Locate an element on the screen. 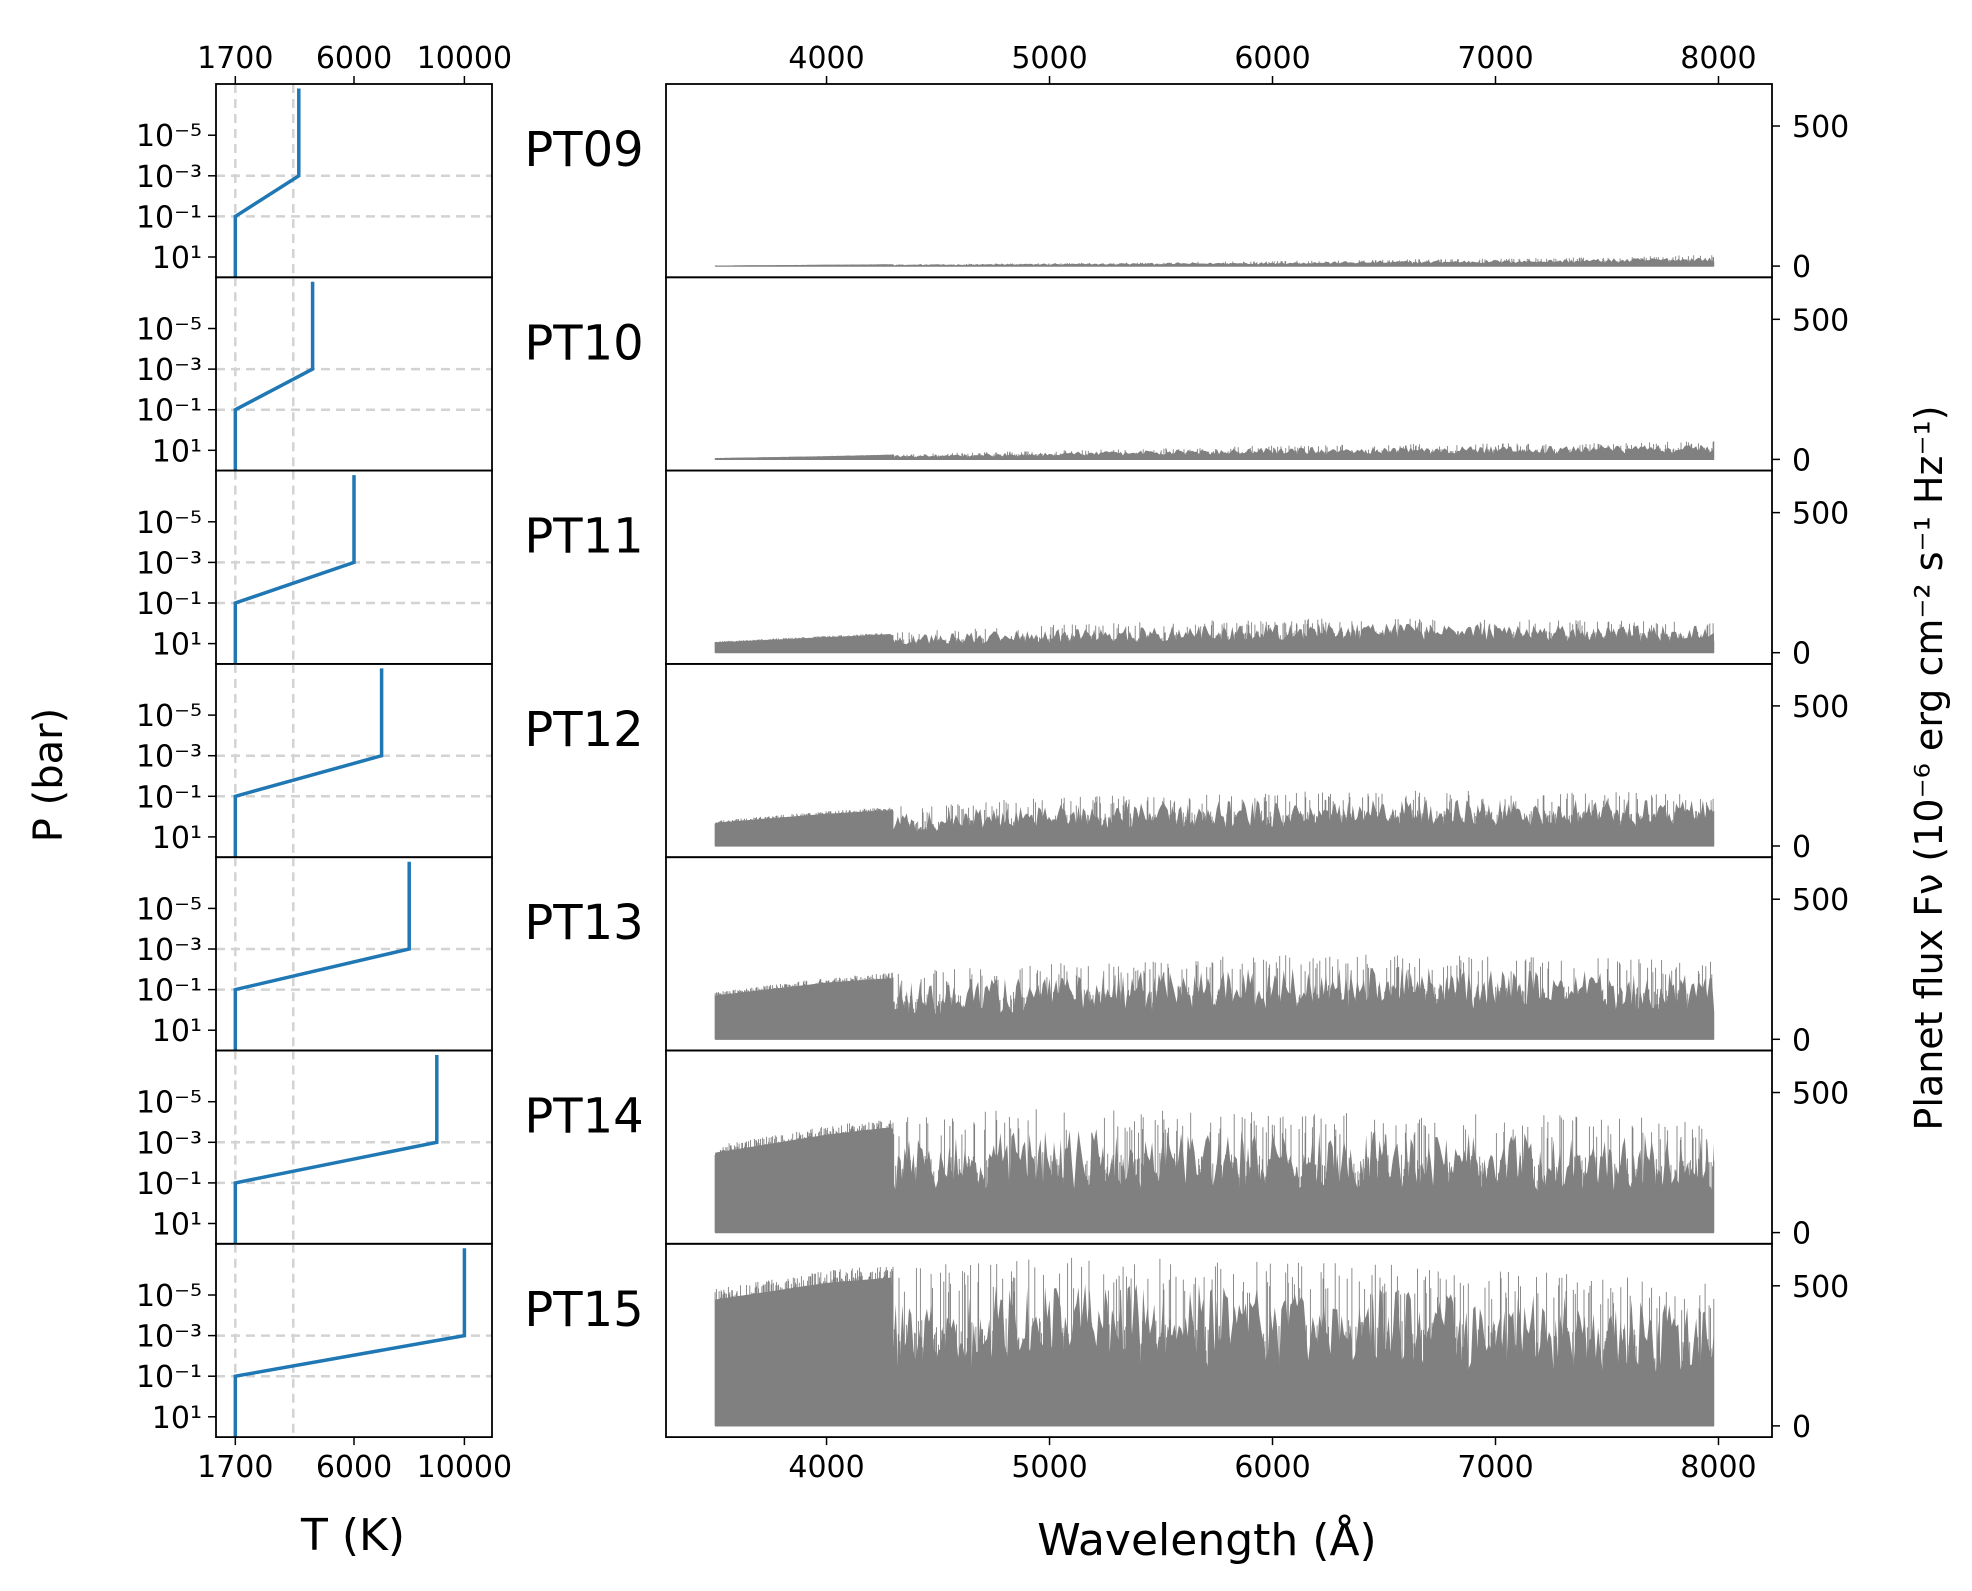 The height and width of the screenshot is (1591, 1972). spectrum-y-axis-label: Planet flux Fν (10⁻⁶ erg cm⁻² s⁻¹ Hz⁻¹) is located at coordinates (1929, 767).